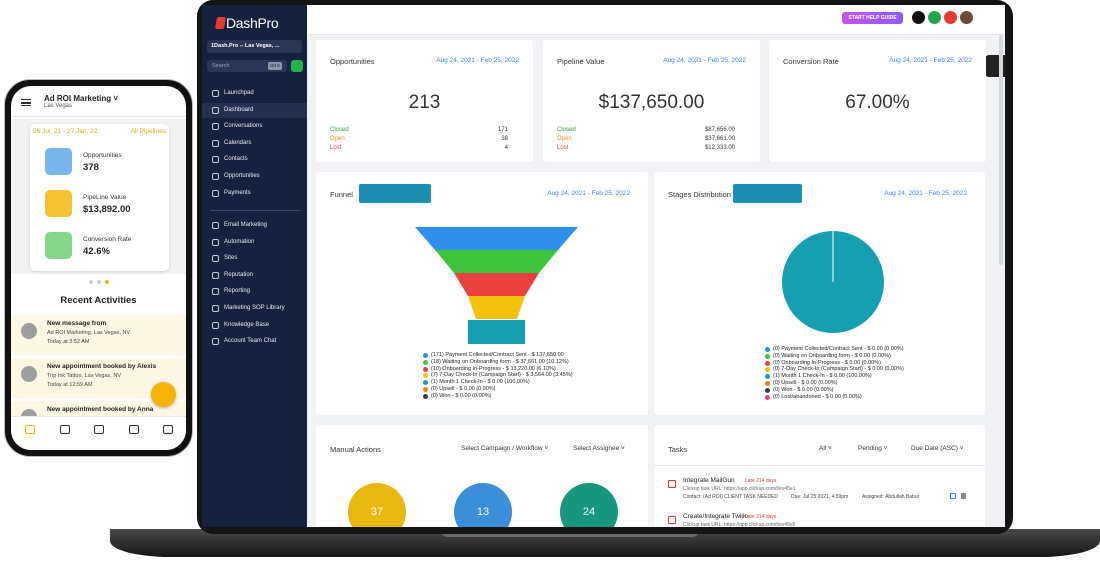 The width and height of the screenshot is (1100, 570). I want to click on stat-value: 378, so click(91, 167).